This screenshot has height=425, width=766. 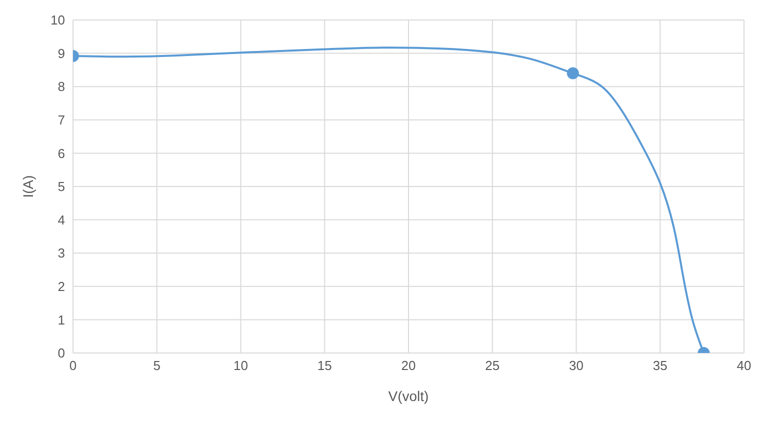 What do you see at coordinates (324, 366) in the screenshot?
I see `x-tick-label: 15` at bounding box center [324, 366].